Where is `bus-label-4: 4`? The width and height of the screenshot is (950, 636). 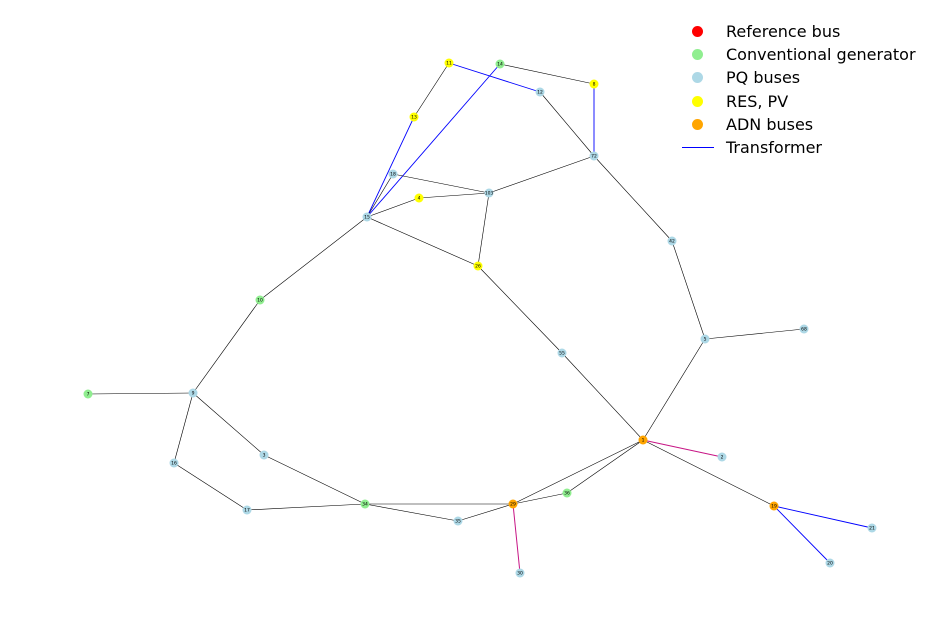
bus-label-4: 4 is located at coordinates (419, 199).